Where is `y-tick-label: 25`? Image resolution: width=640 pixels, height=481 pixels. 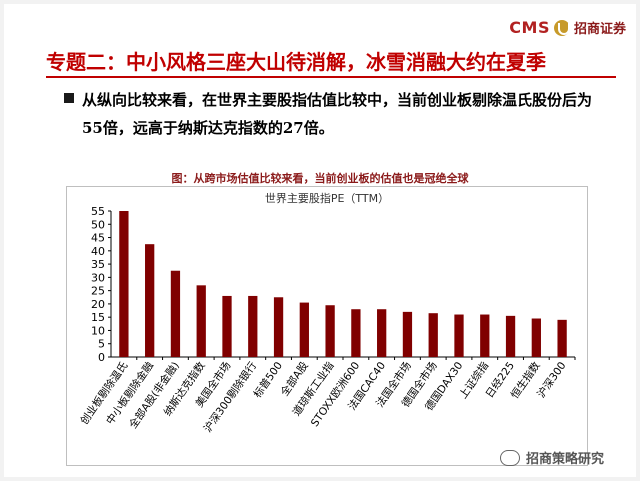 y-tick-label: 25 is located at coordinates (98, 291).